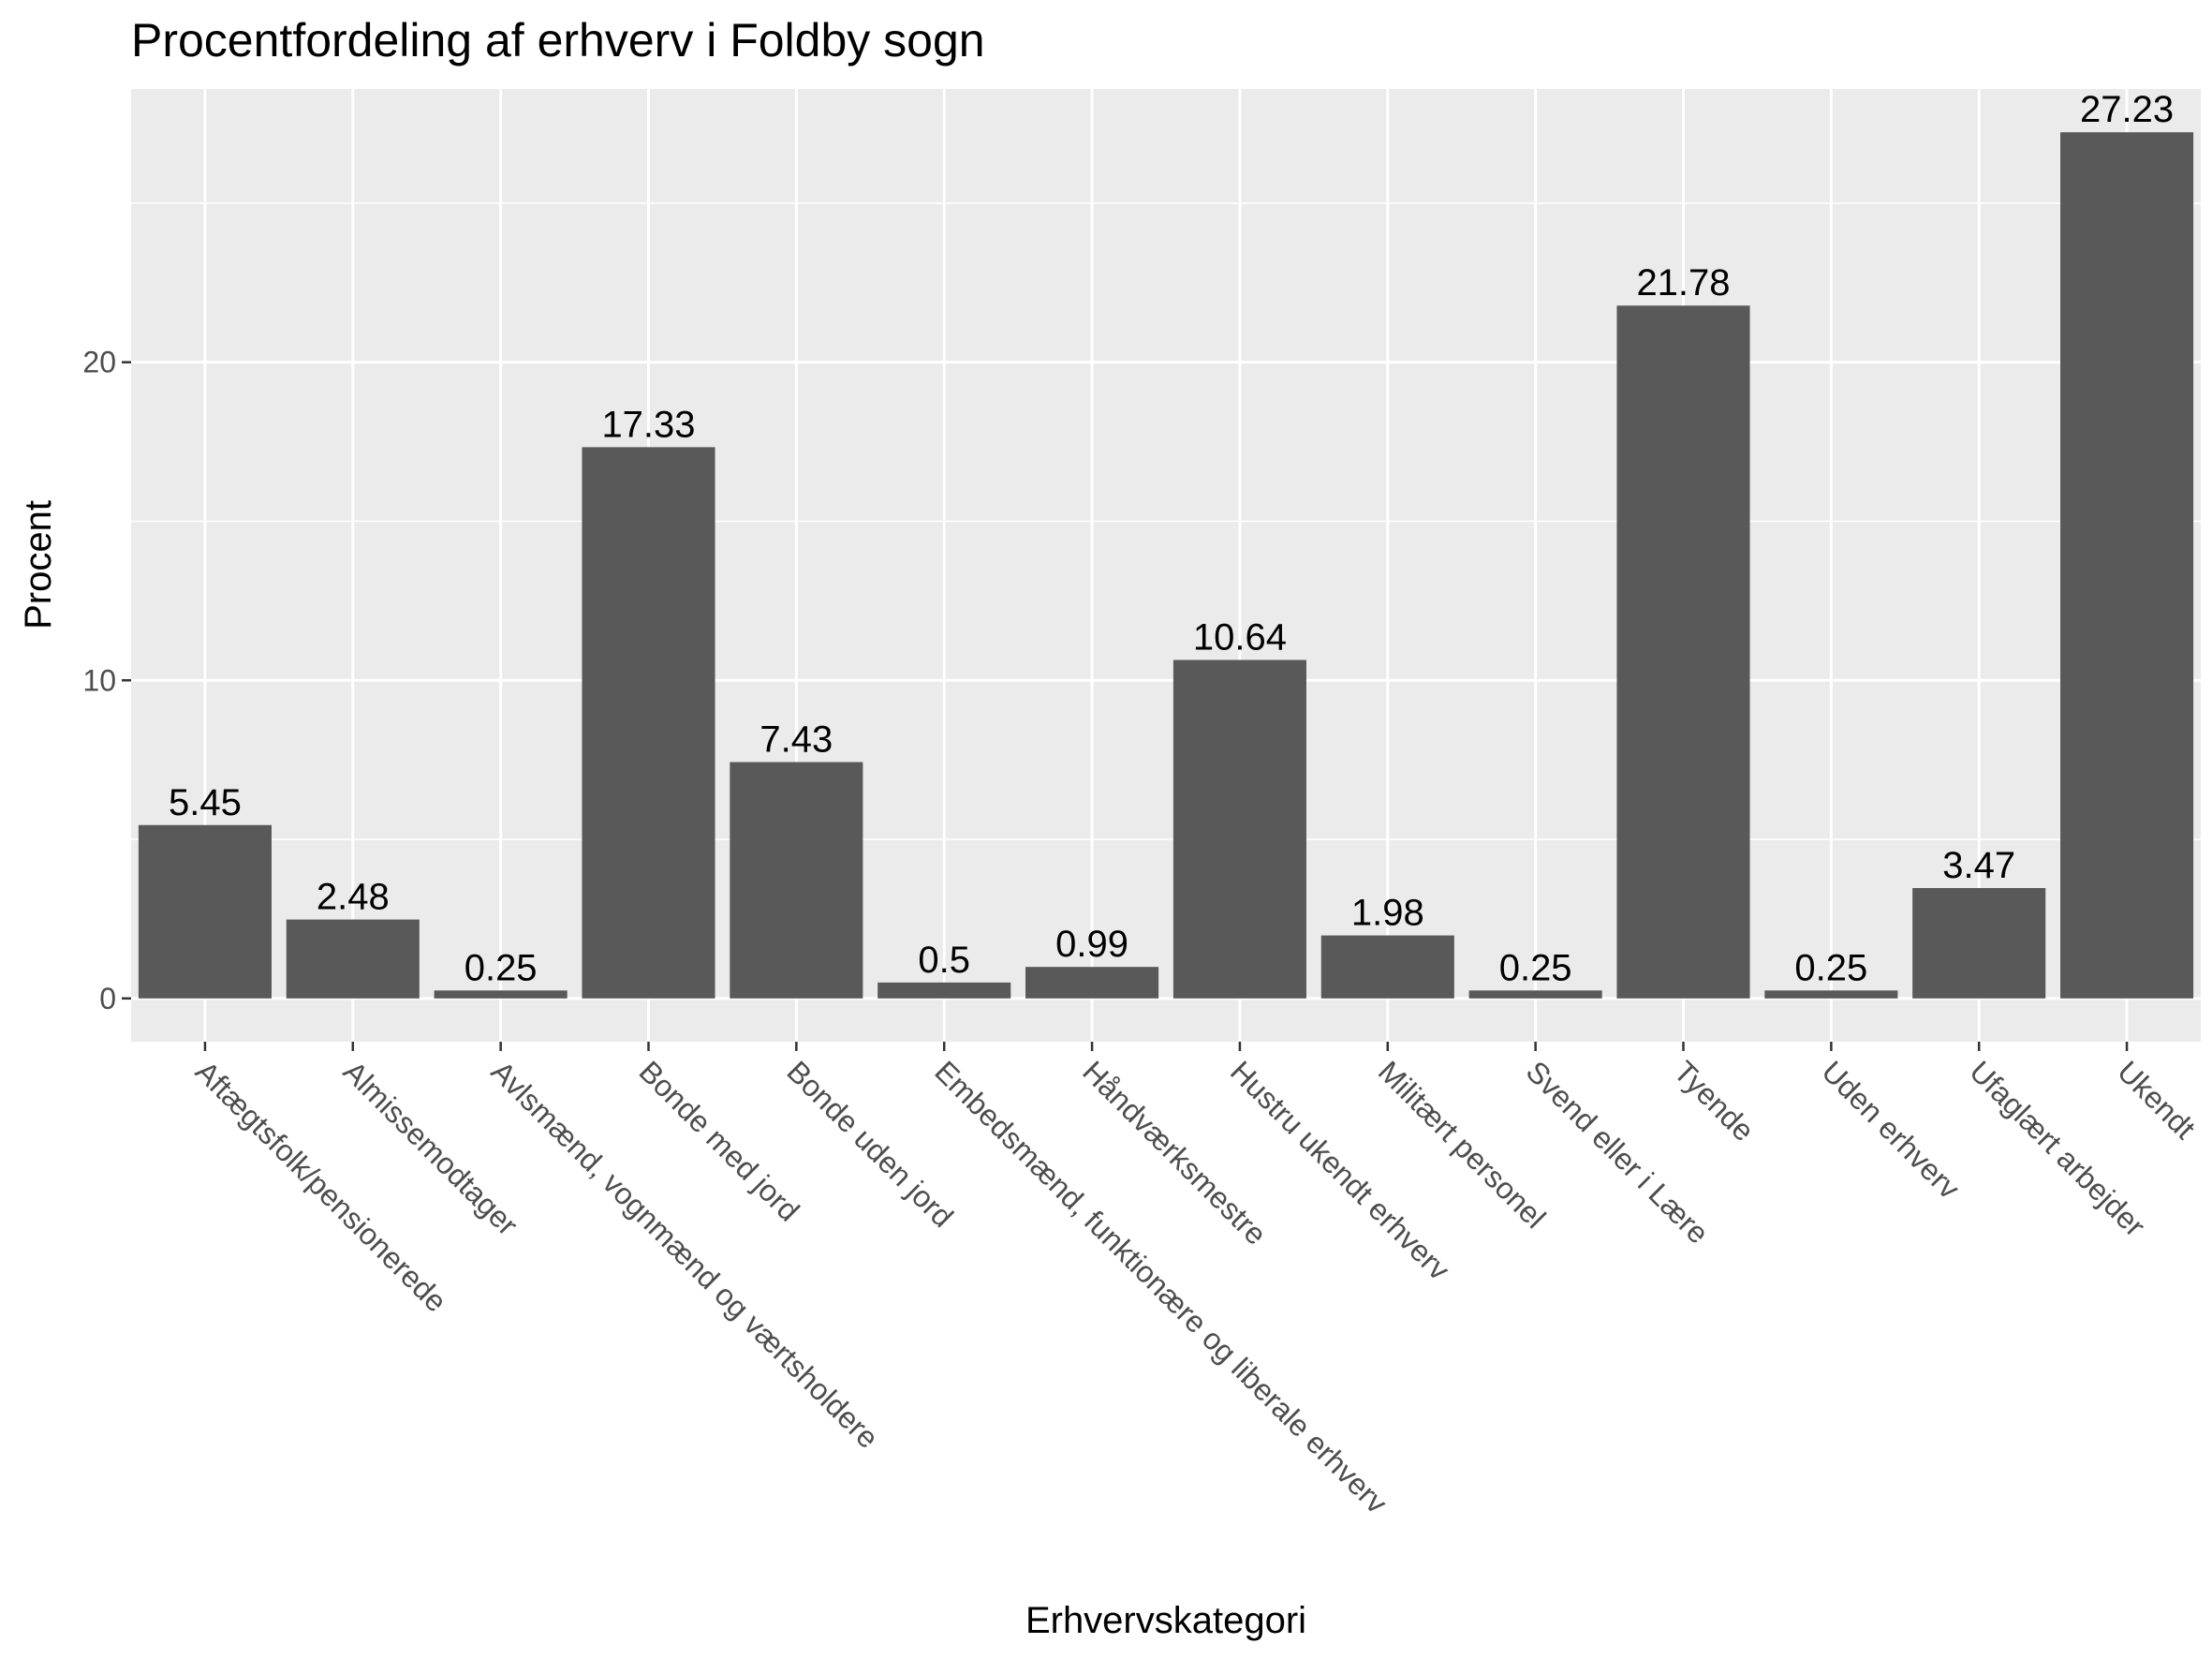 The image size is (2212, 1659). What do you see at coordinates (321, 1186) in the screenshot?
I see `x-tick-label: Aftægtsfolk/pensionerede` at bounding box center [321, 1186].